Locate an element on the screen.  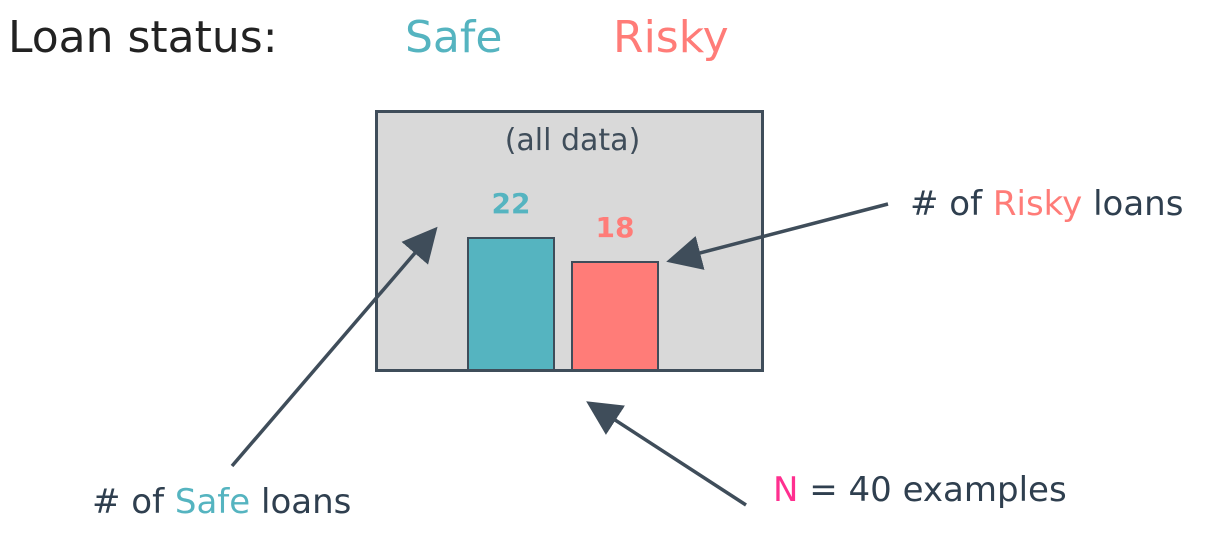
n-examples-annotation: N = 40 examples is located at coordinates (920, 490).